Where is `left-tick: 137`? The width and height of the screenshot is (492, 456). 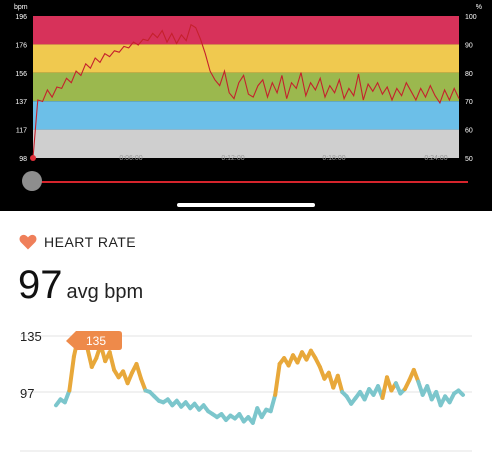
left-tick: 137 is located at coordinates (21, 102).